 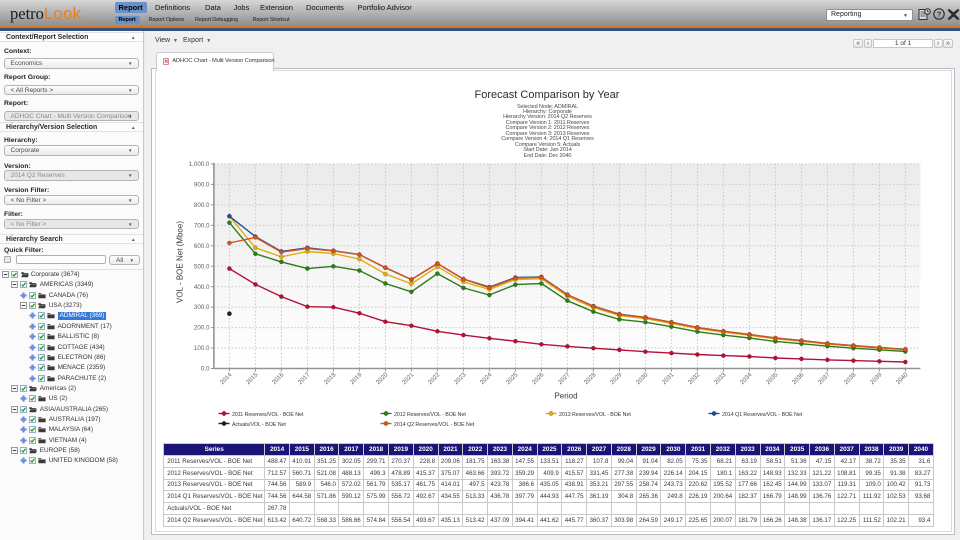 What do you see at coordinates (694, 378) in the screenshot?
I see `svg-text: 2032` at bounding box center [694, 378].